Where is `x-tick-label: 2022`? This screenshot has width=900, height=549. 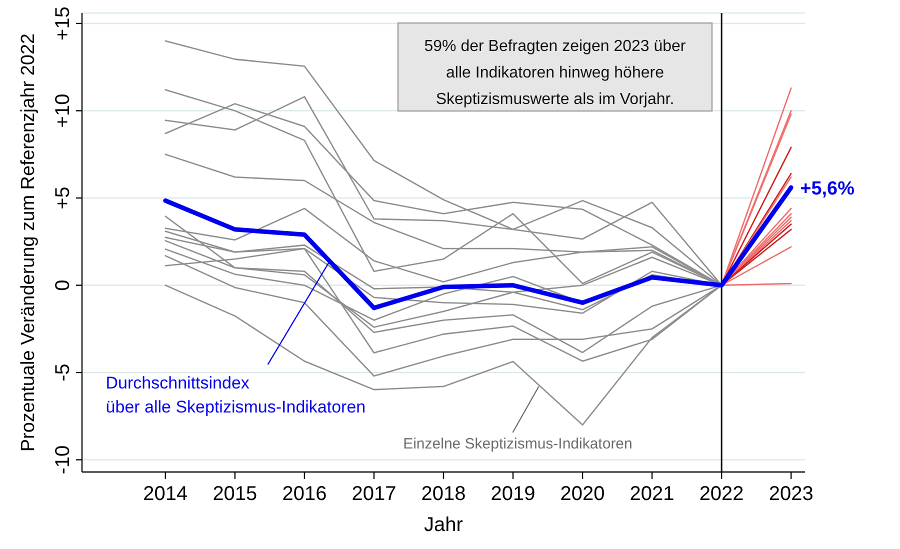 x-tick-label: 2022 is located at coordinates (721, 494).